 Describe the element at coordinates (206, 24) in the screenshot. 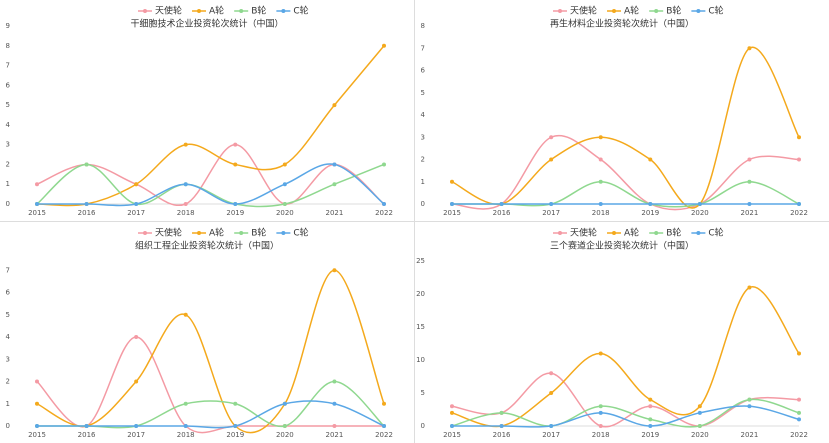

I see `chart-title: 干细胞技术企业投资轮次统计（中国）` at that location.